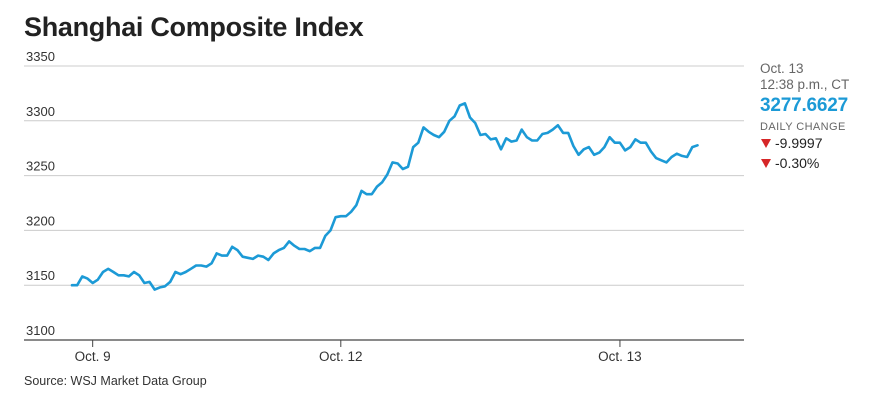 The image size is (884, 407). What do you see at coordinates (803, 127) in the screenshot?
I see `daily-change-label: DAILY CHANGE` at bounding box center [803, 127].